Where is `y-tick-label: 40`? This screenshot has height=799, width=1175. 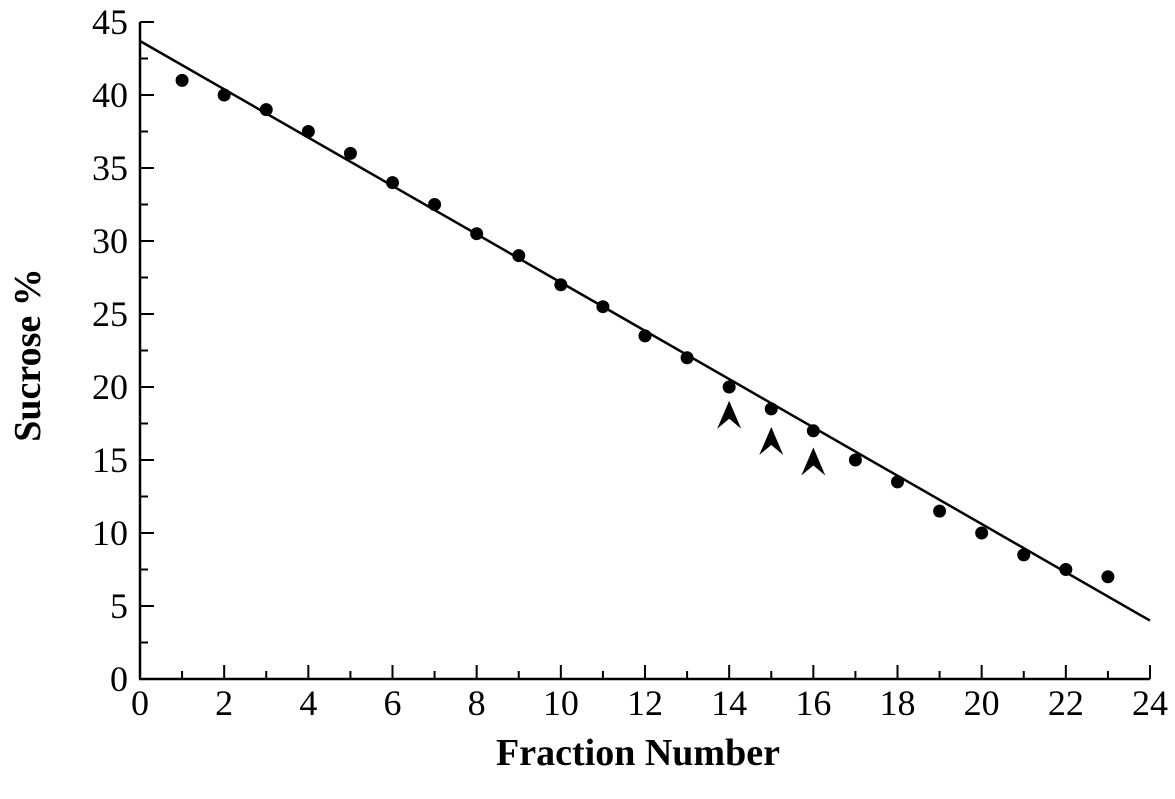
y-tick-label: 40 is located at coordinates (110, 95).